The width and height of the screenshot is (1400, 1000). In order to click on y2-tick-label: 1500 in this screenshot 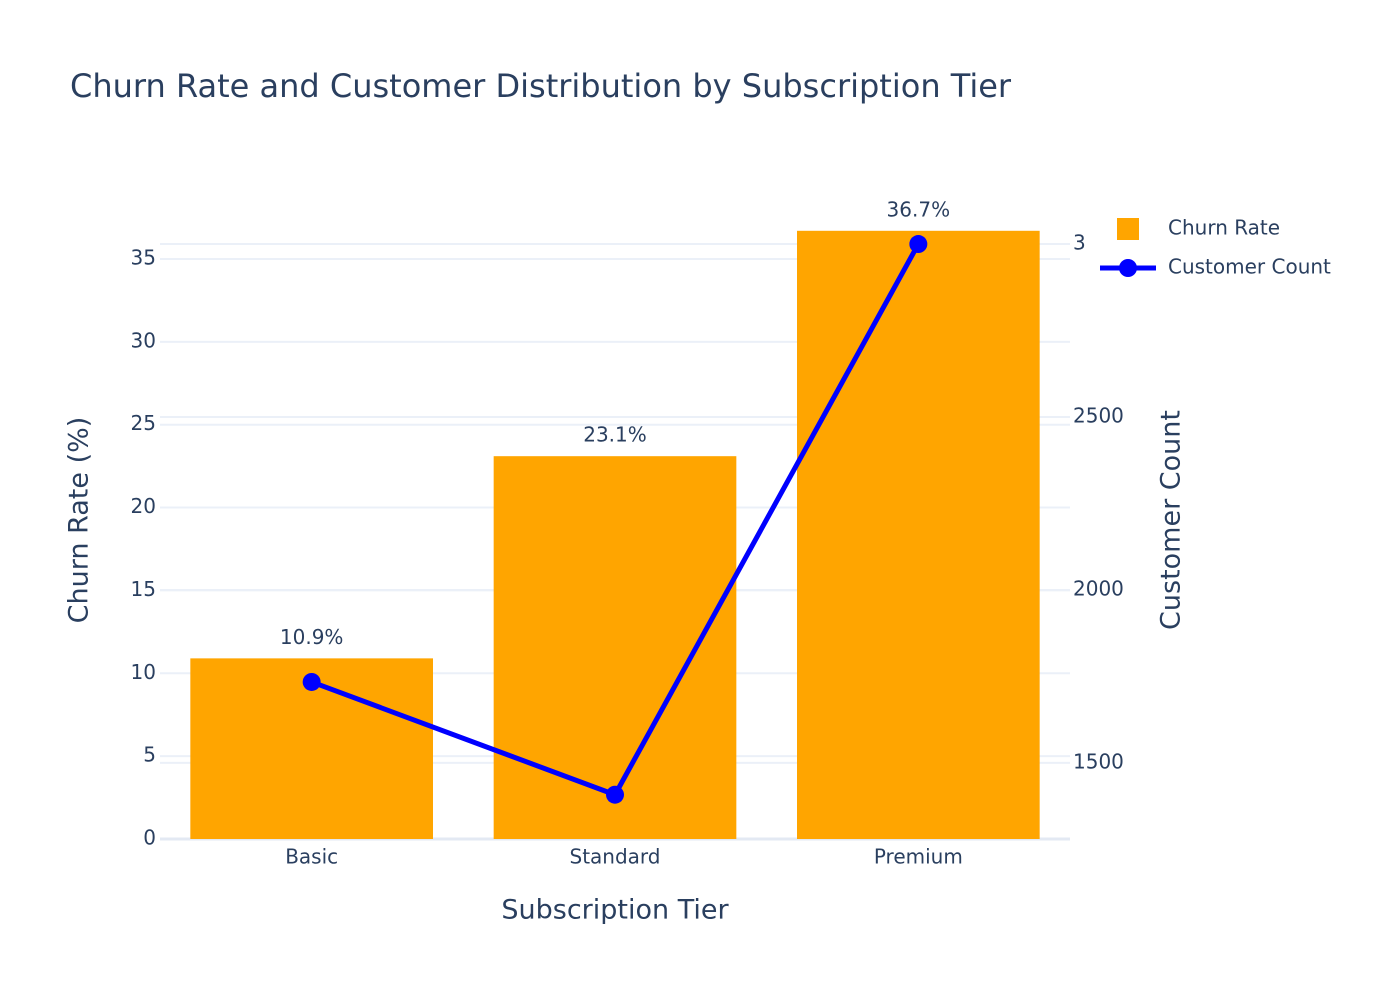, I will do `click(1098, 761)`.